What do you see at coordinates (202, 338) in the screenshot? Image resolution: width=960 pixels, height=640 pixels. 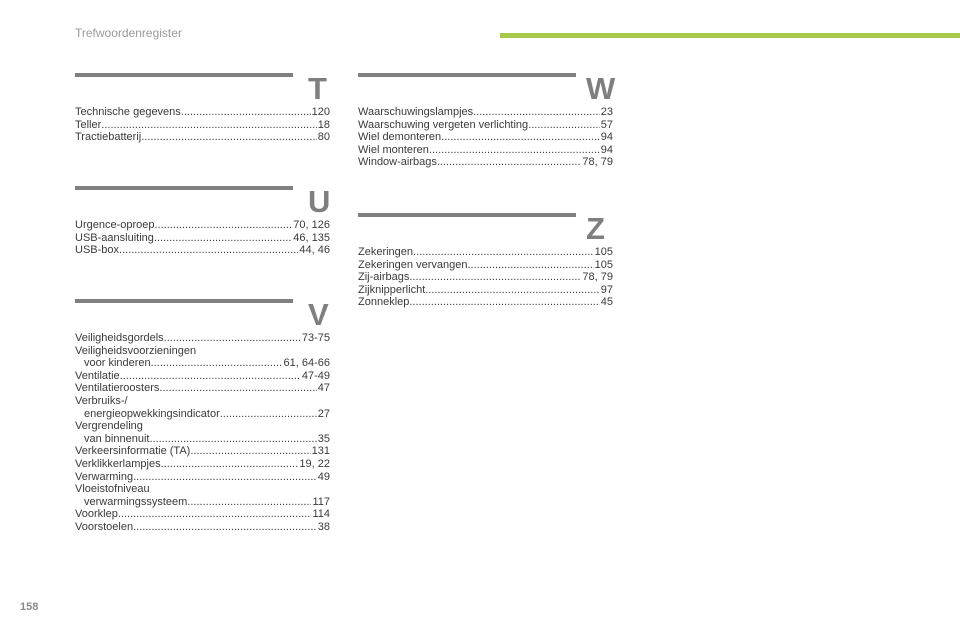 I see `index-entry: Veiligheidsgordels 73-75` at bounding box center [202, 338].